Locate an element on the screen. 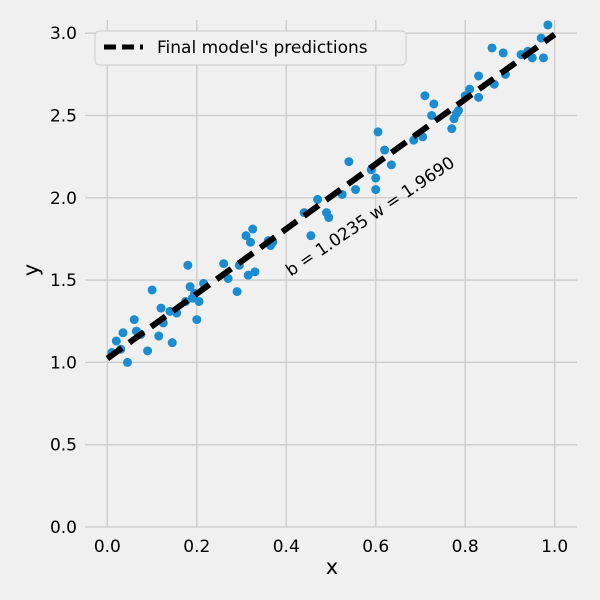  y-tick-label: 3.0 is located at coordinates (63, 34).